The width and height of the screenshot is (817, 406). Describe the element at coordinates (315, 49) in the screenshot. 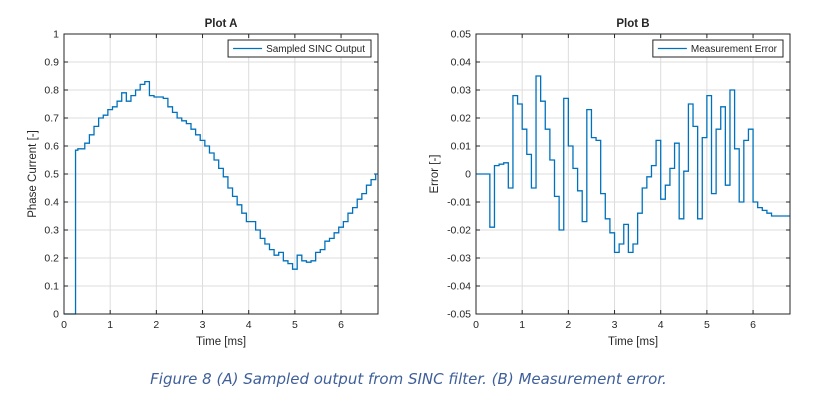

I see `legend-label: Sampled SINC Output` at that location.